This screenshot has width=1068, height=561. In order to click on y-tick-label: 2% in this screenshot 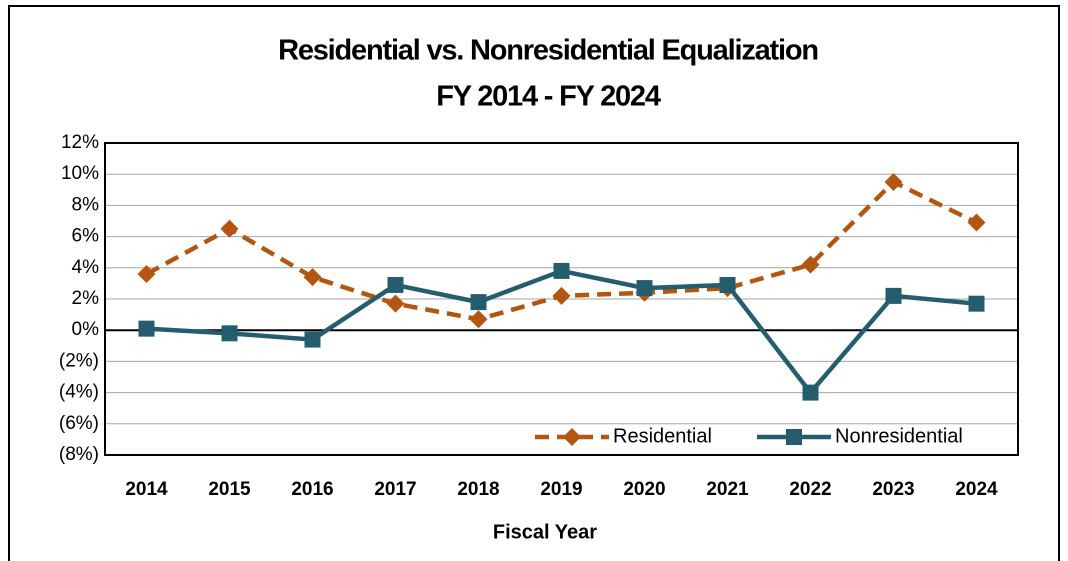, I will do `click(86, 298)`.